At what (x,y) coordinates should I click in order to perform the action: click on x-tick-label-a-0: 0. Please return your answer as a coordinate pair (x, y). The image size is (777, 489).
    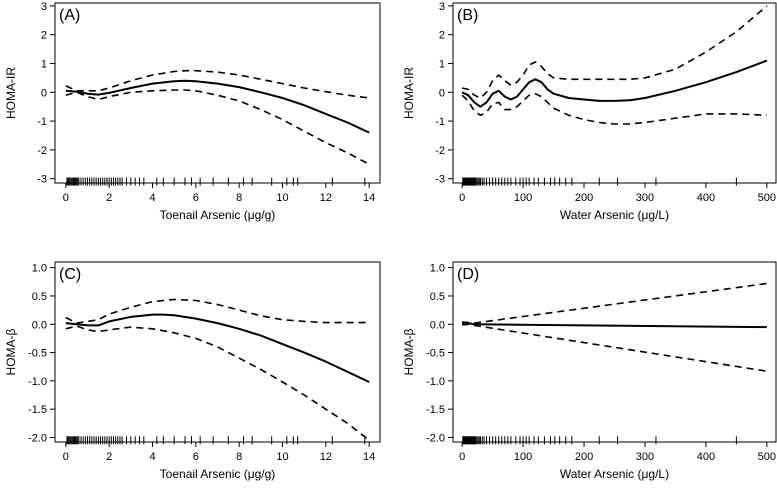
    Looking at the image, I should click on (66, 198).